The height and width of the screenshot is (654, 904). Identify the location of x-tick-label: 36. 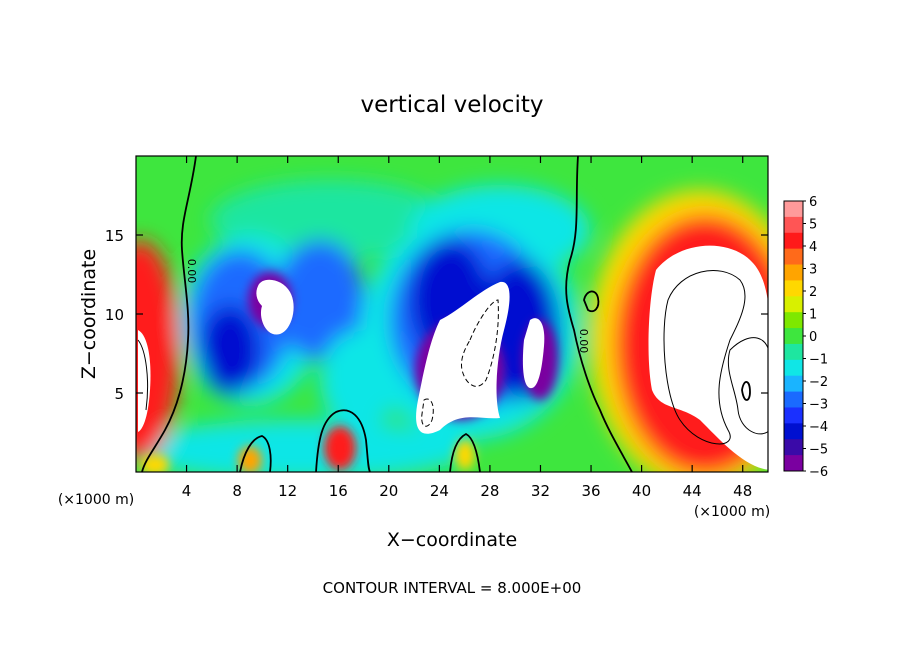
(590, 491).